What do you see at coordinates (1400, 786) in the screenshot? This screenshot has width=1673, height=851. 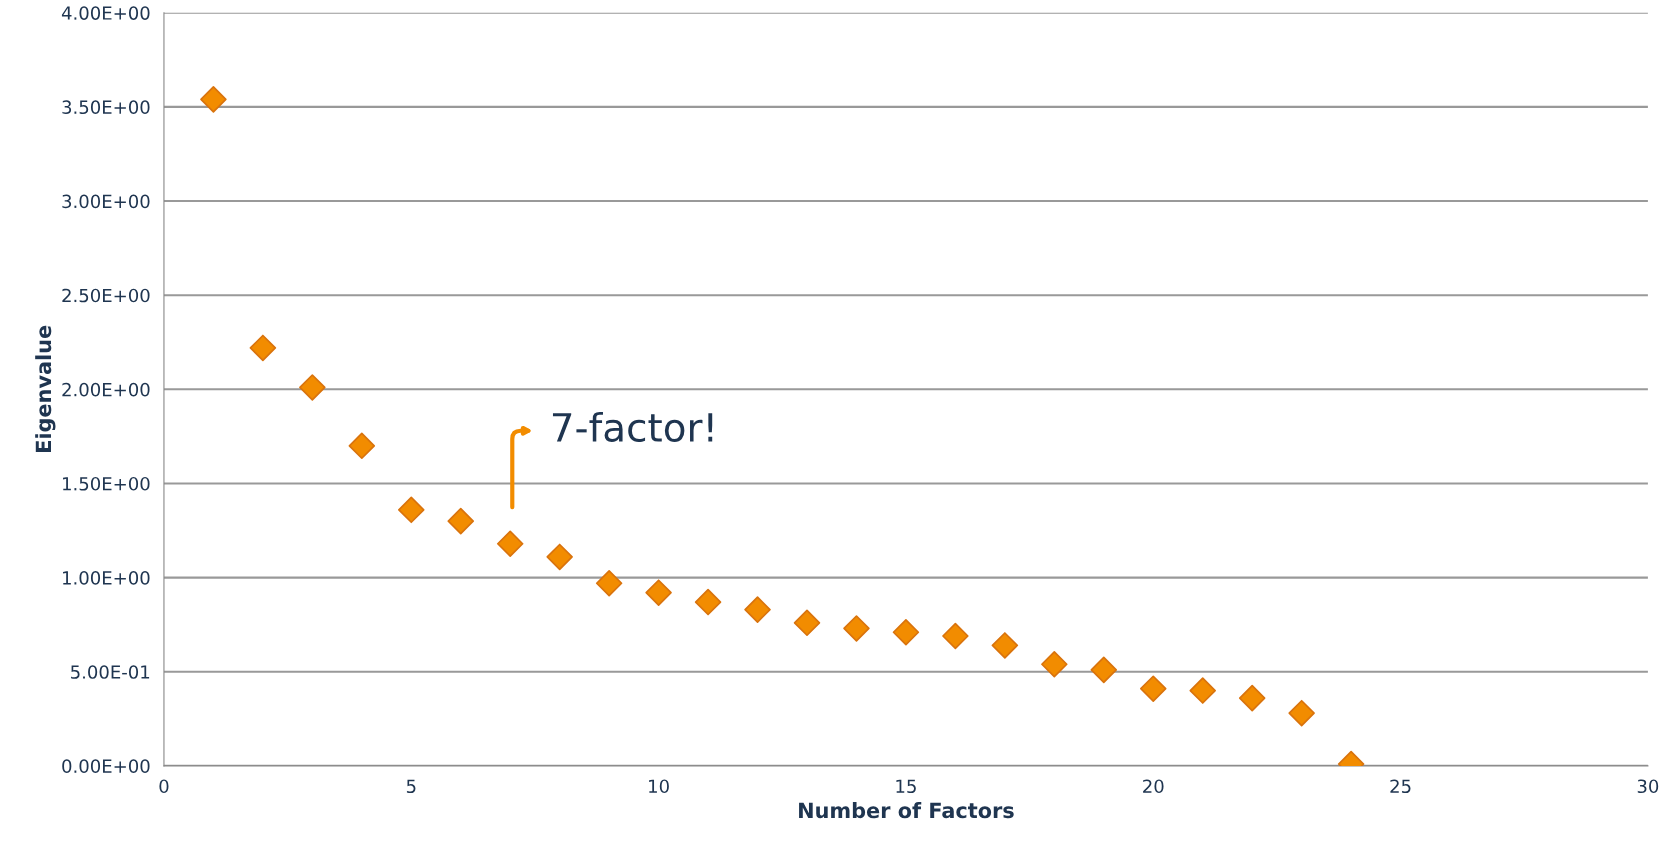 I see `x-tick-label: 25` at bounding box center [1400, 786].